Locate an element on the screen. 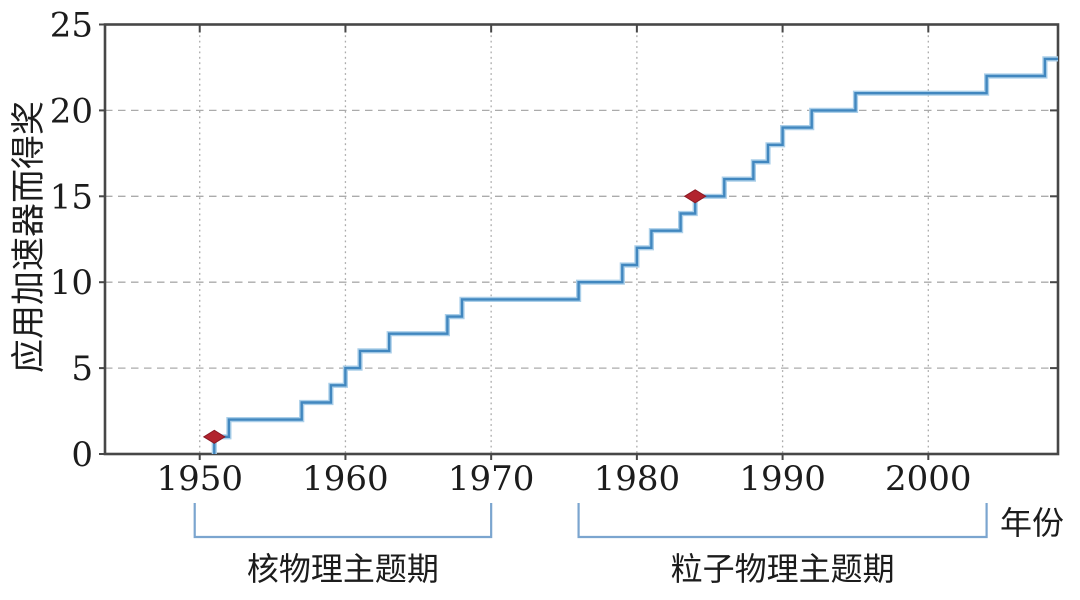 The image size is (1080, 600). y-tick-label: 0 is located at coordinates (82, 455).